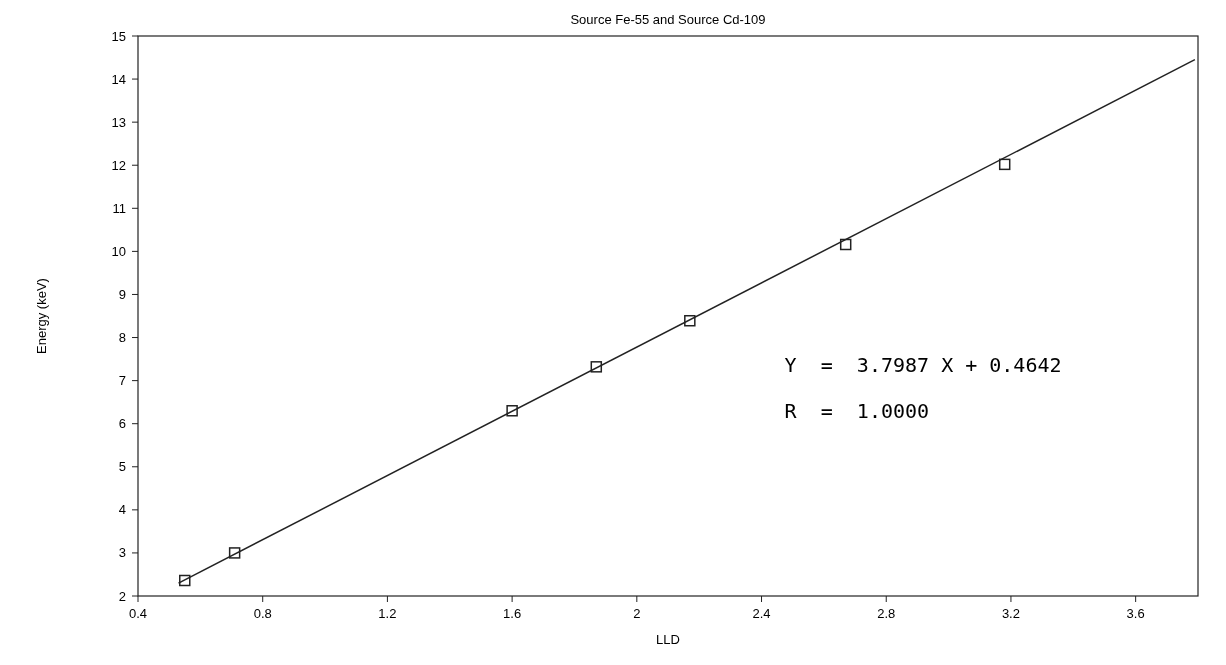 The image size is (1226, 665). Describe the element at coordinates (122, 467) in the screenshot. I see `y-tick-label: 5` at that location.